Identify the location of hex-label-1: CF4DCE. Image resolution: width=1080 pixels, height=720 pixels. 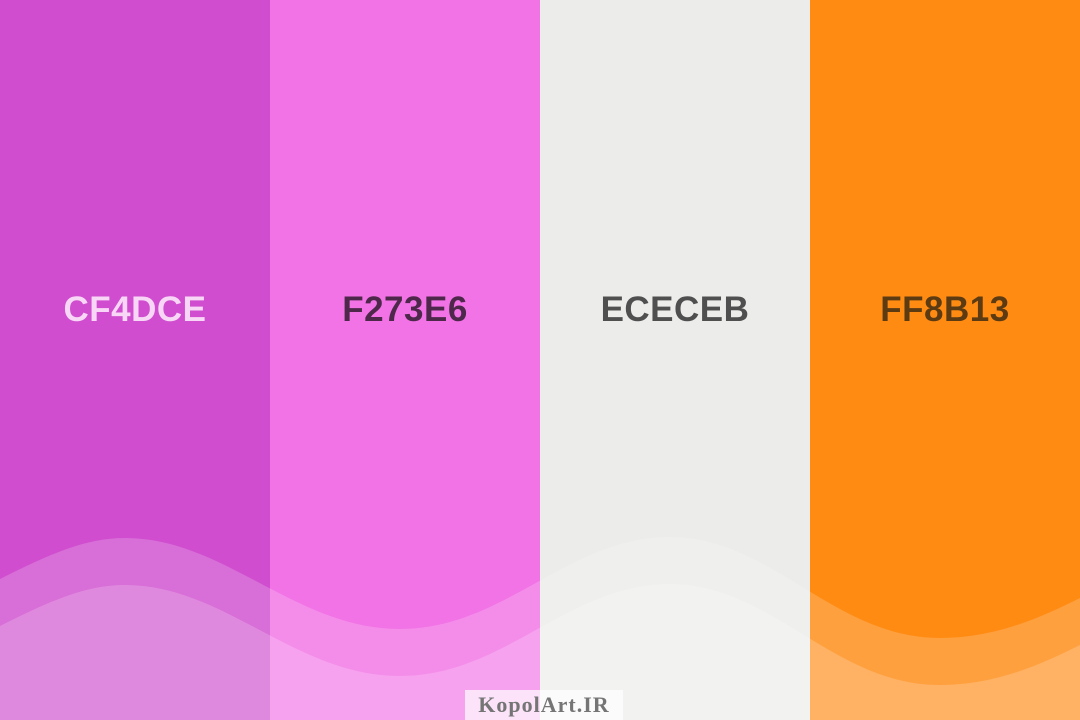
(135, 309).